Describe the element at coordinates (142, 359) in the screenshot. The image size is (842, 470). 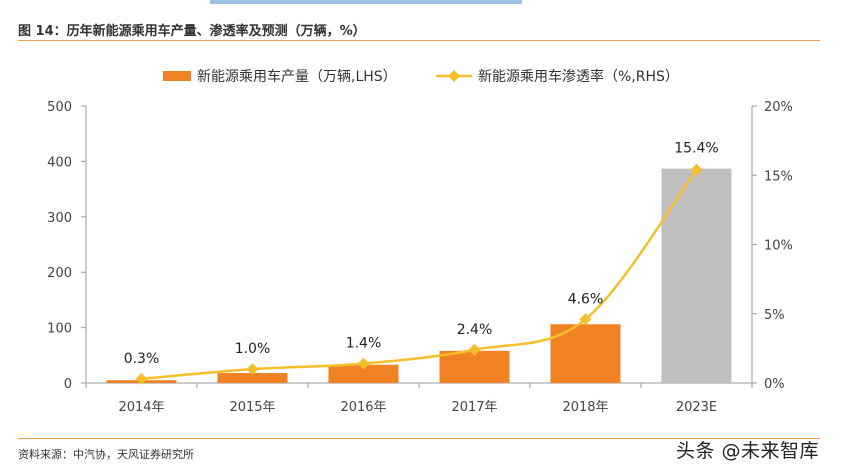
I see `data-label: 0.3%` at that location.